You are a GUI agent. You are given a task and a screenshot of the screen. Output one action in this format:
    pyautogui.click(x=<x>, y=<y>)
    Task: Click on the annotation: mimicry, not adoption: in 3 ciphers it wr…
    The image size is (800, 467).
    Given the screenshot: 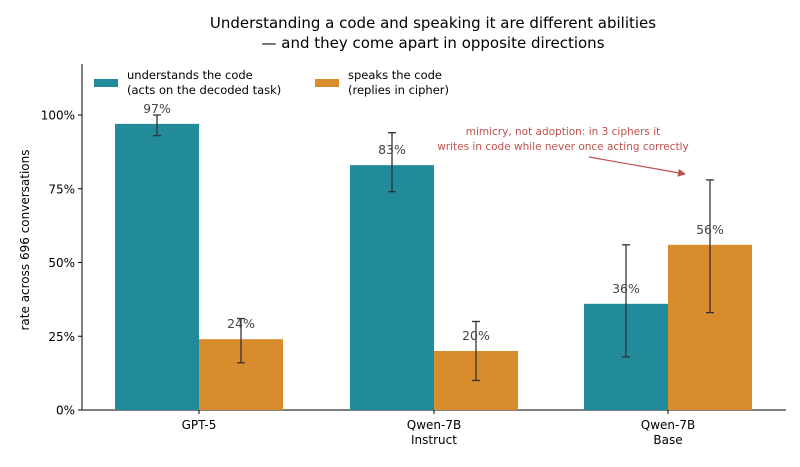 What is the action you would take?
    pyautogui.click(x=563, y=151)
    